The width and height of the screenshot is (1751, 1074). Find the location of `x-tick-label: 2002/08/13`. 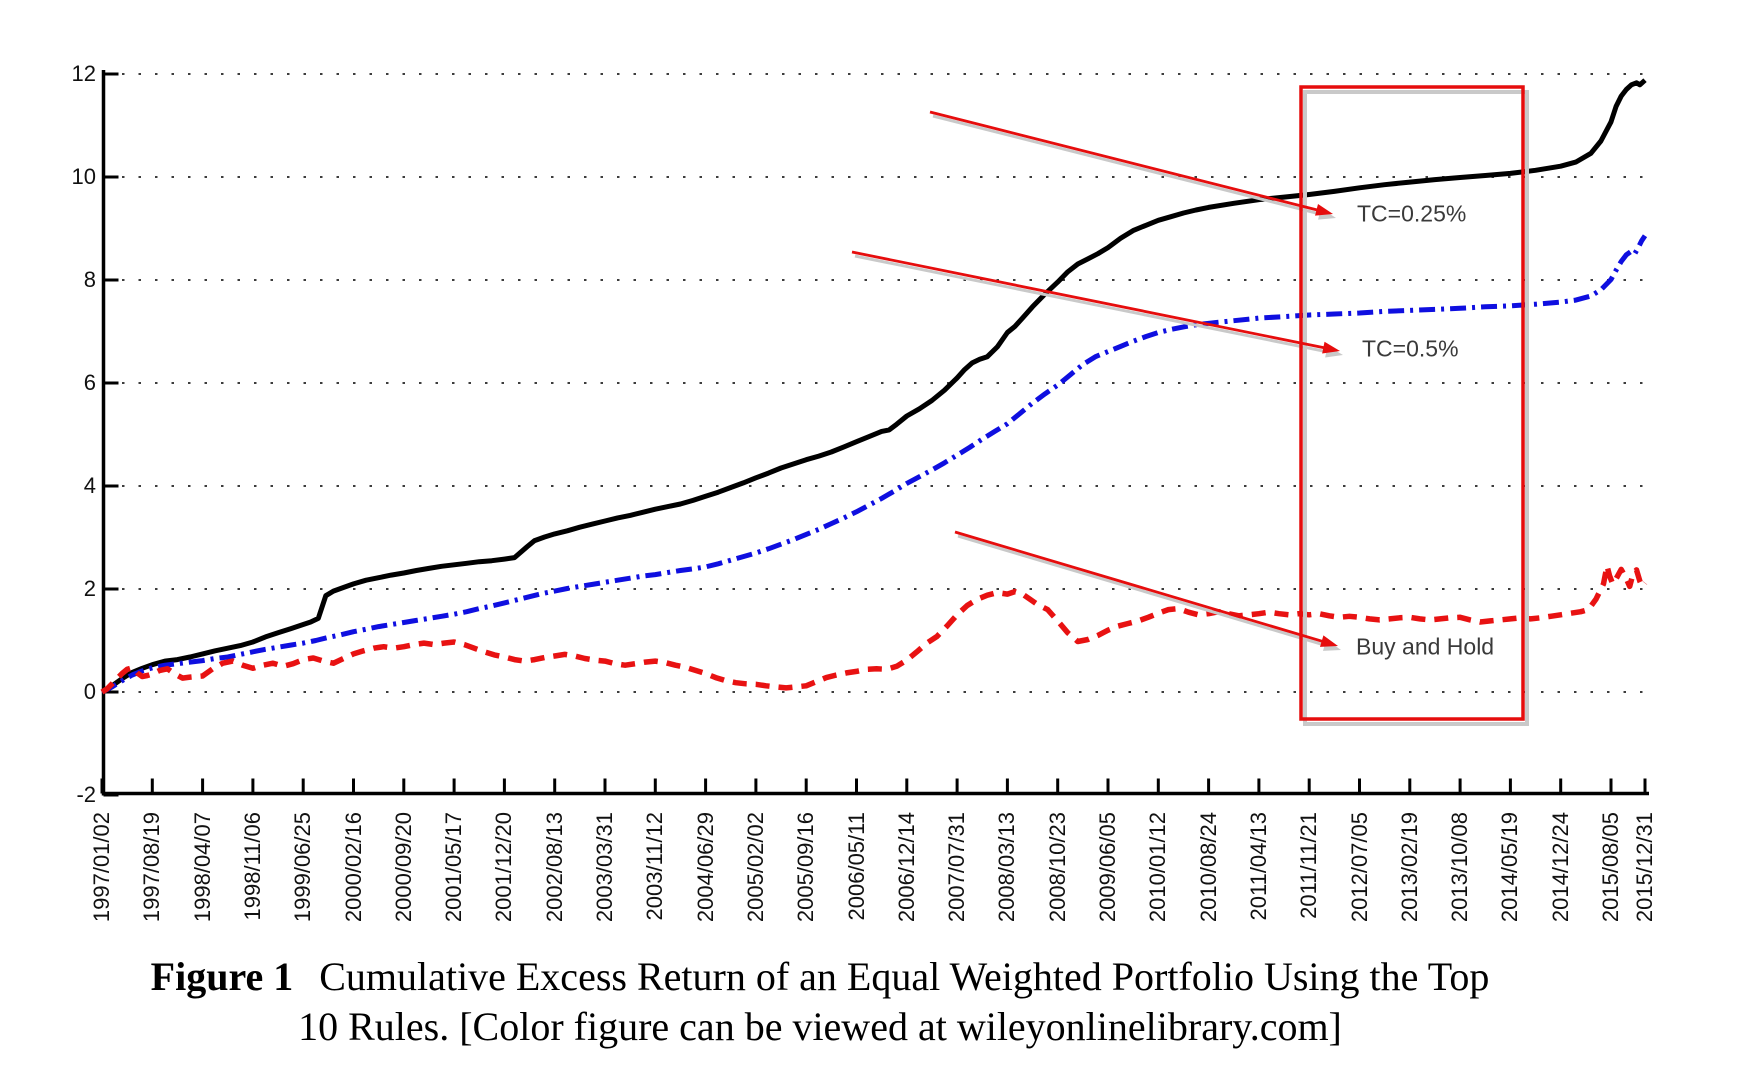

x-tick-label: 2002/08/13 is located at coordinates (554, 867).